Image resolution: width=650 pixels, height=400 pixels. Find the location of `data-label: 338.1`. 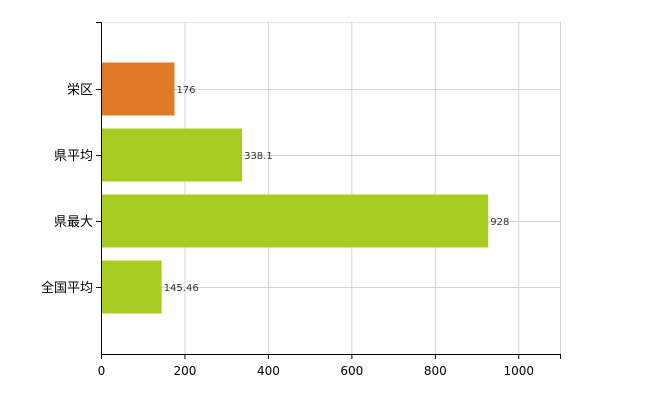

data-label: 338.1 is located at coordinates (258, 156).